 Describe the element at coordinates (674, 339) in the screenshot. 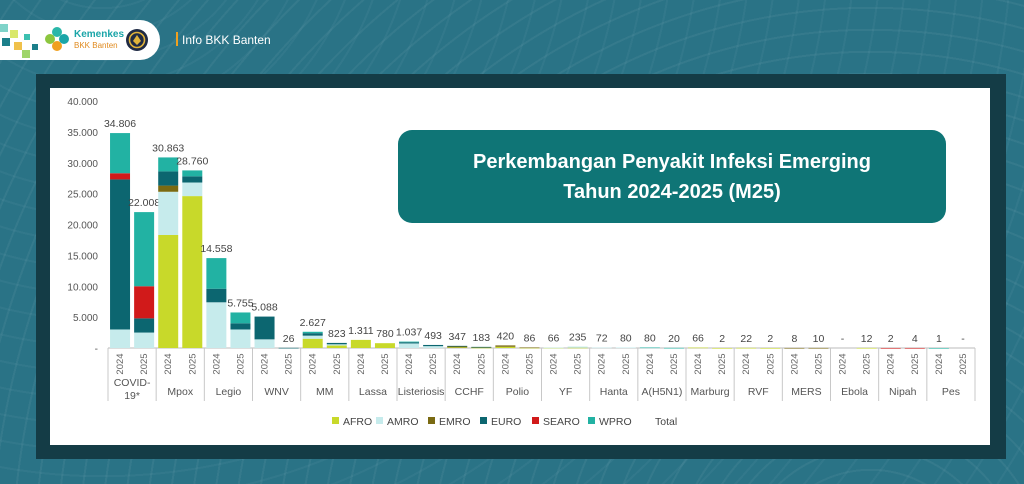

I see `total-data-label: 20` at that location.